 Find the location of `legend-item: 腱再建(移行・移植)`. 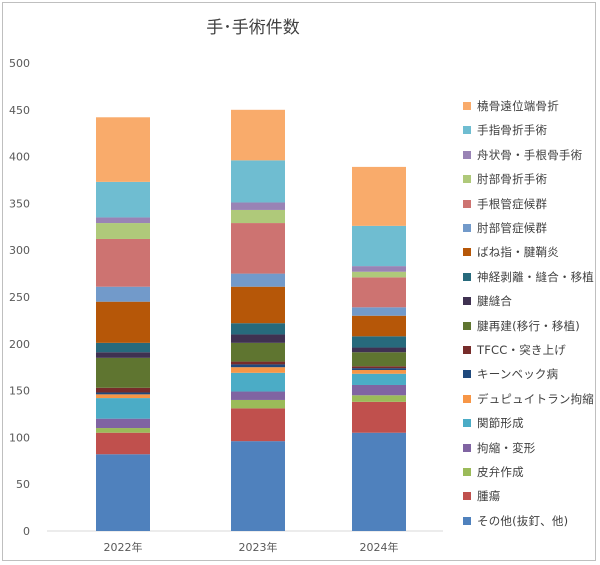

legend-item: 腱再建(移行・移植) is located at coordinates (521, 326).